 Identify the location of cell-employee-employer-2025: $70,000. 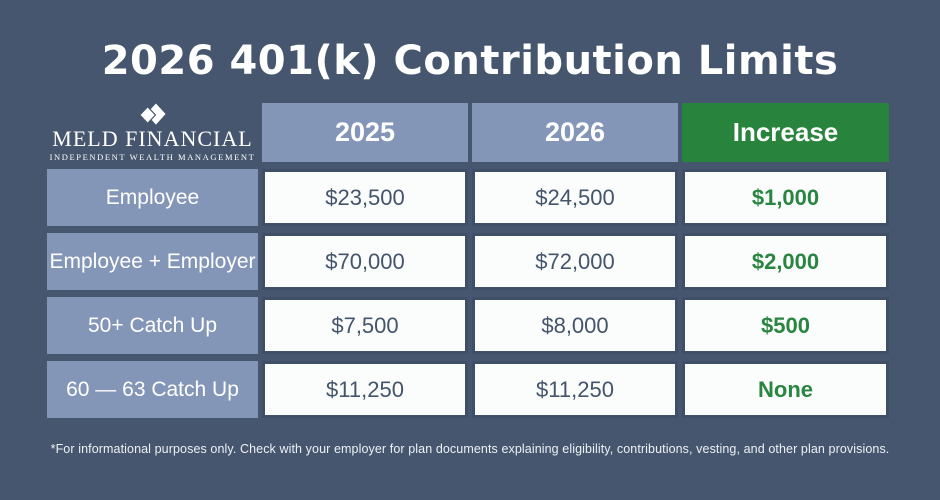
(365, 261).